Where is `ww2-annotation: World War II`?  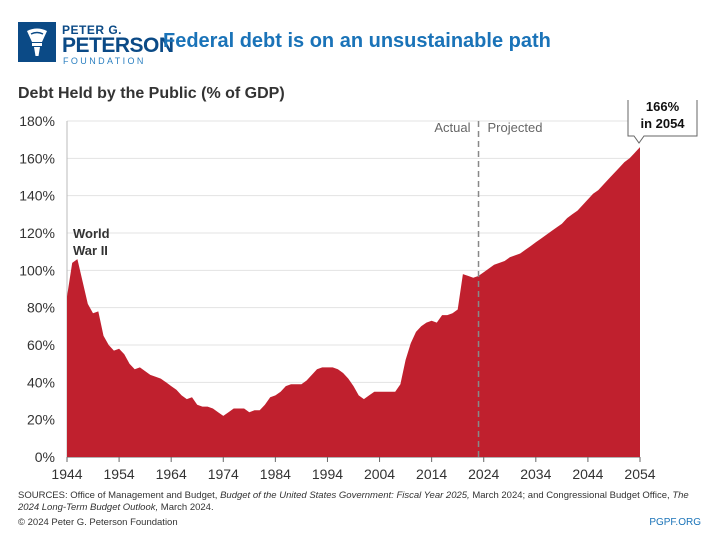 ww2-annotation: World War II is located at coordinates (93, 242).